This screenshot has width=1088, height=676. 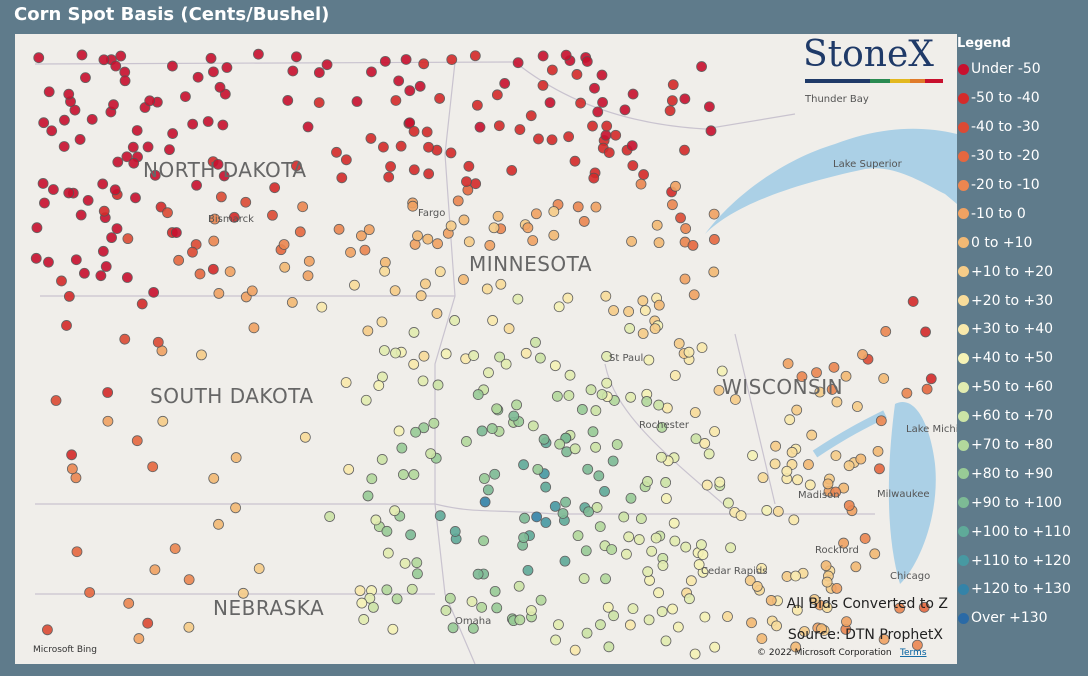 I want to click on place-label: Fargo, so click(x=431, y=213).